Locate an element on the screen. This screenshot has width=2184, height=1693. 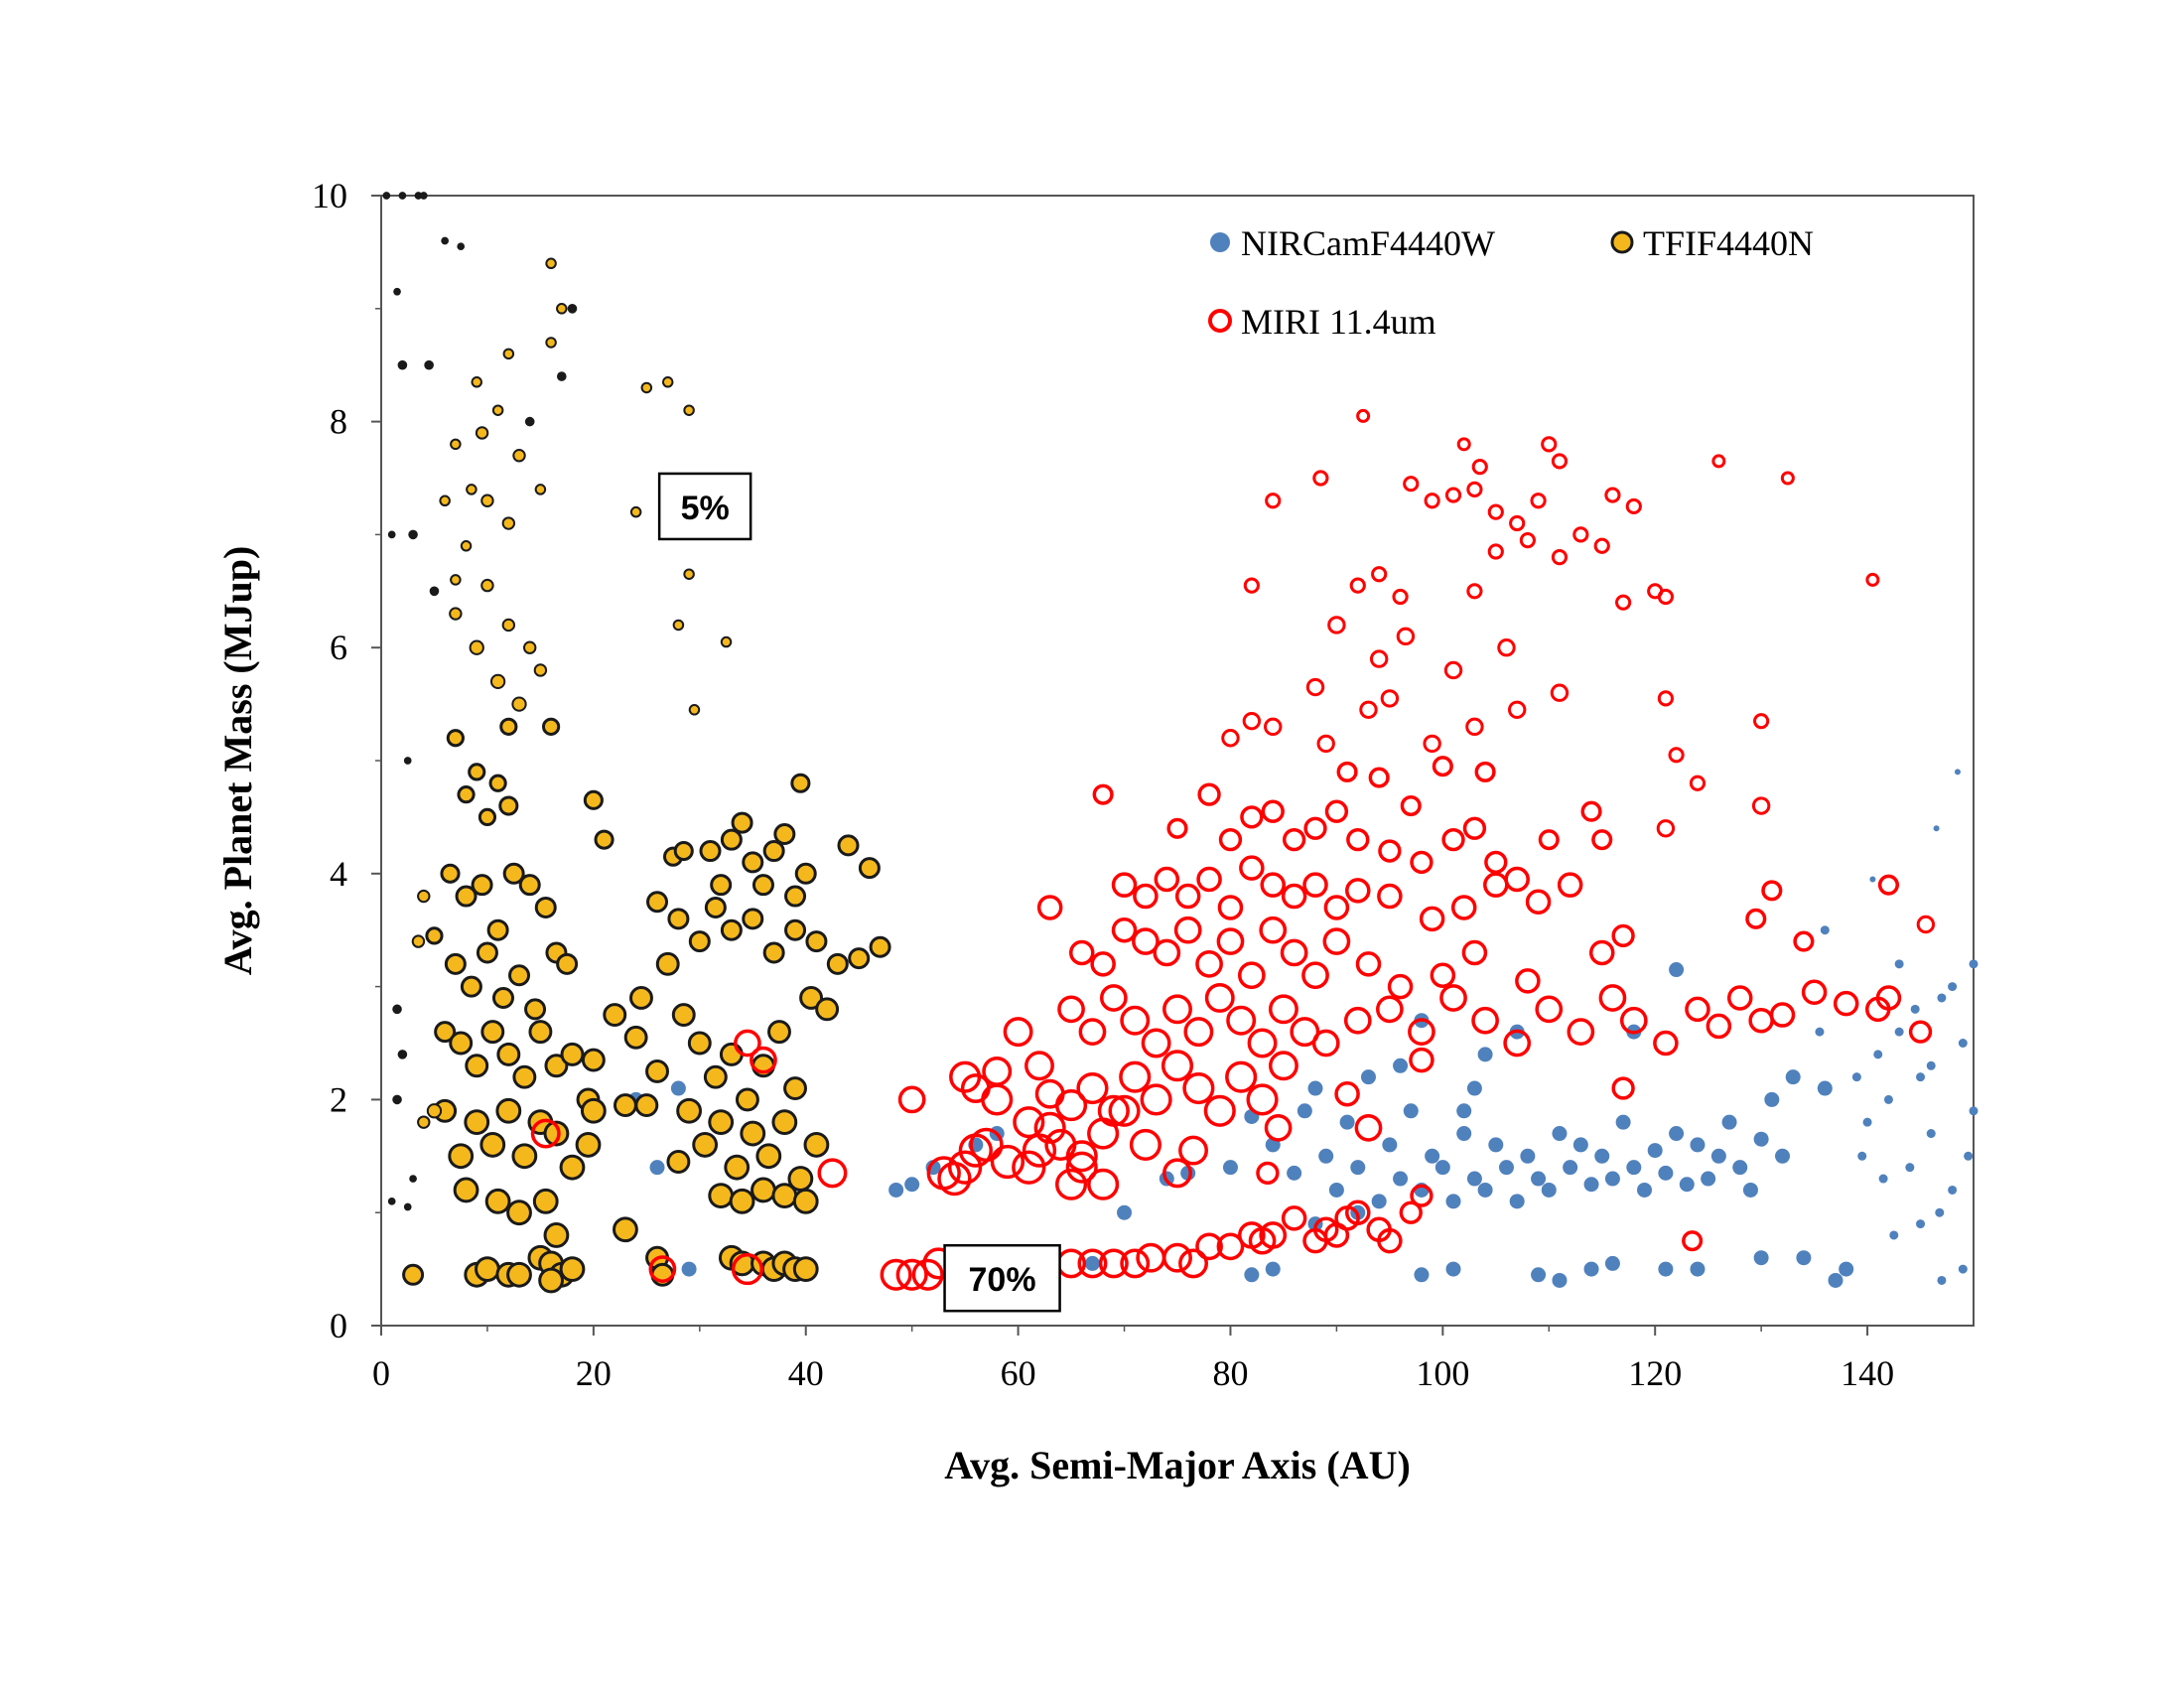
y-tick-label: 4 is located at coordinates (338, 874).